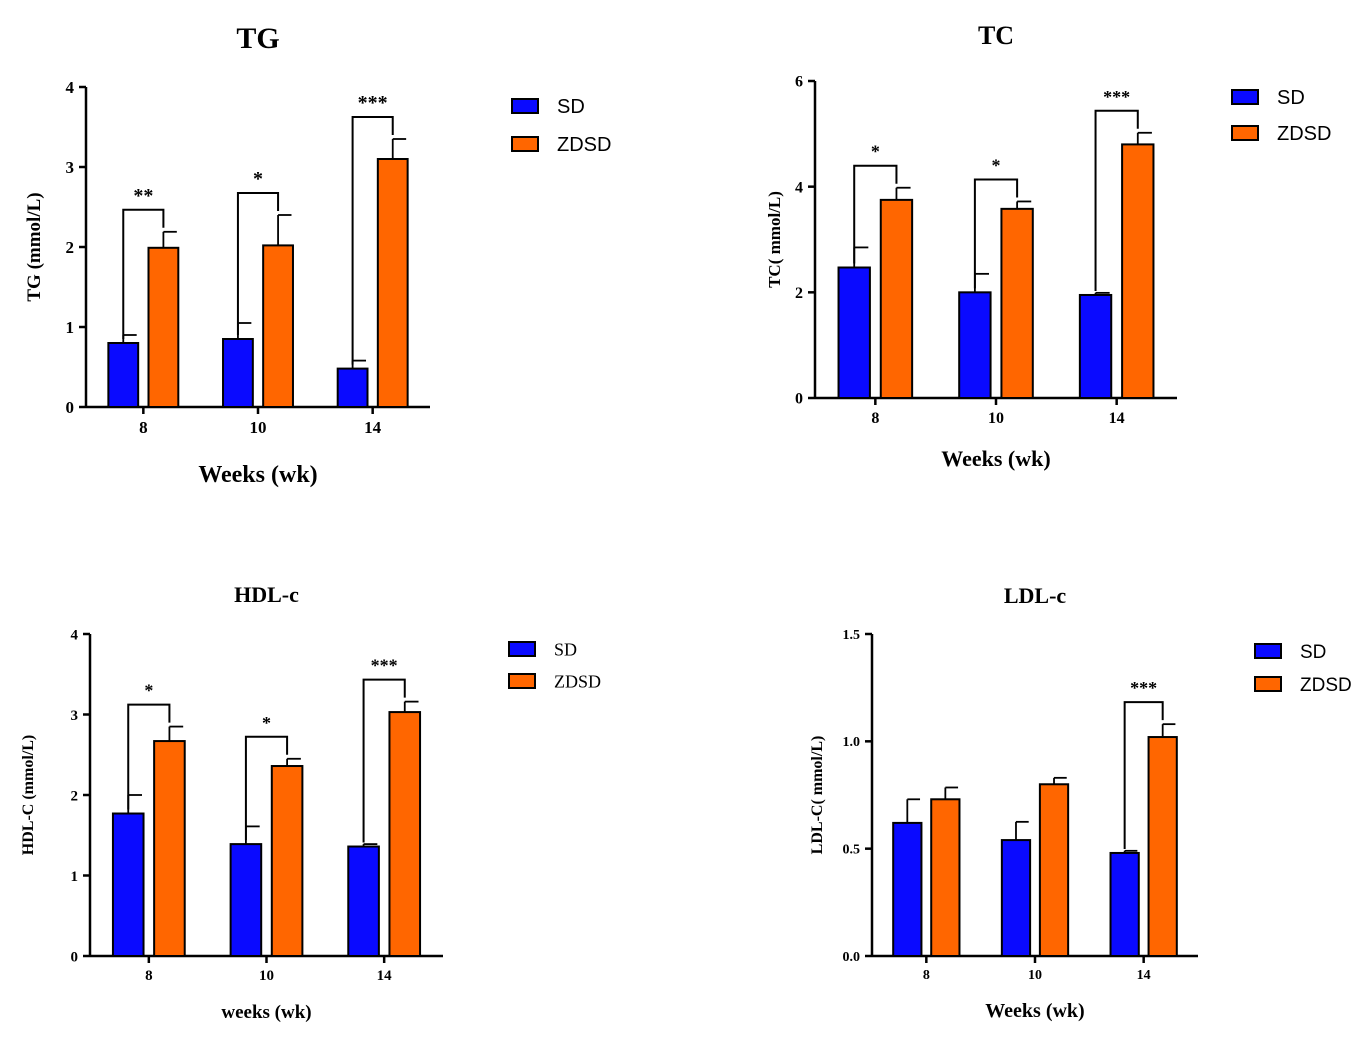 The image size is (1366, 1042). What do you see at coordinates (143, 427) in the screenshot?
I see `tg-x-tick-label: 8` at bounding box center [143, 427].